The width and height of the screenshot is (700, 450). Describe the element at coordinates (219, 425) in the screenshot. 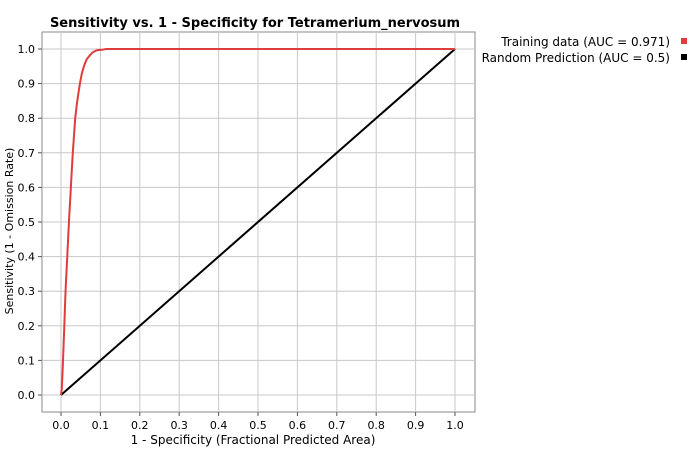

I see `x-tick-label: 0.4` at that location.